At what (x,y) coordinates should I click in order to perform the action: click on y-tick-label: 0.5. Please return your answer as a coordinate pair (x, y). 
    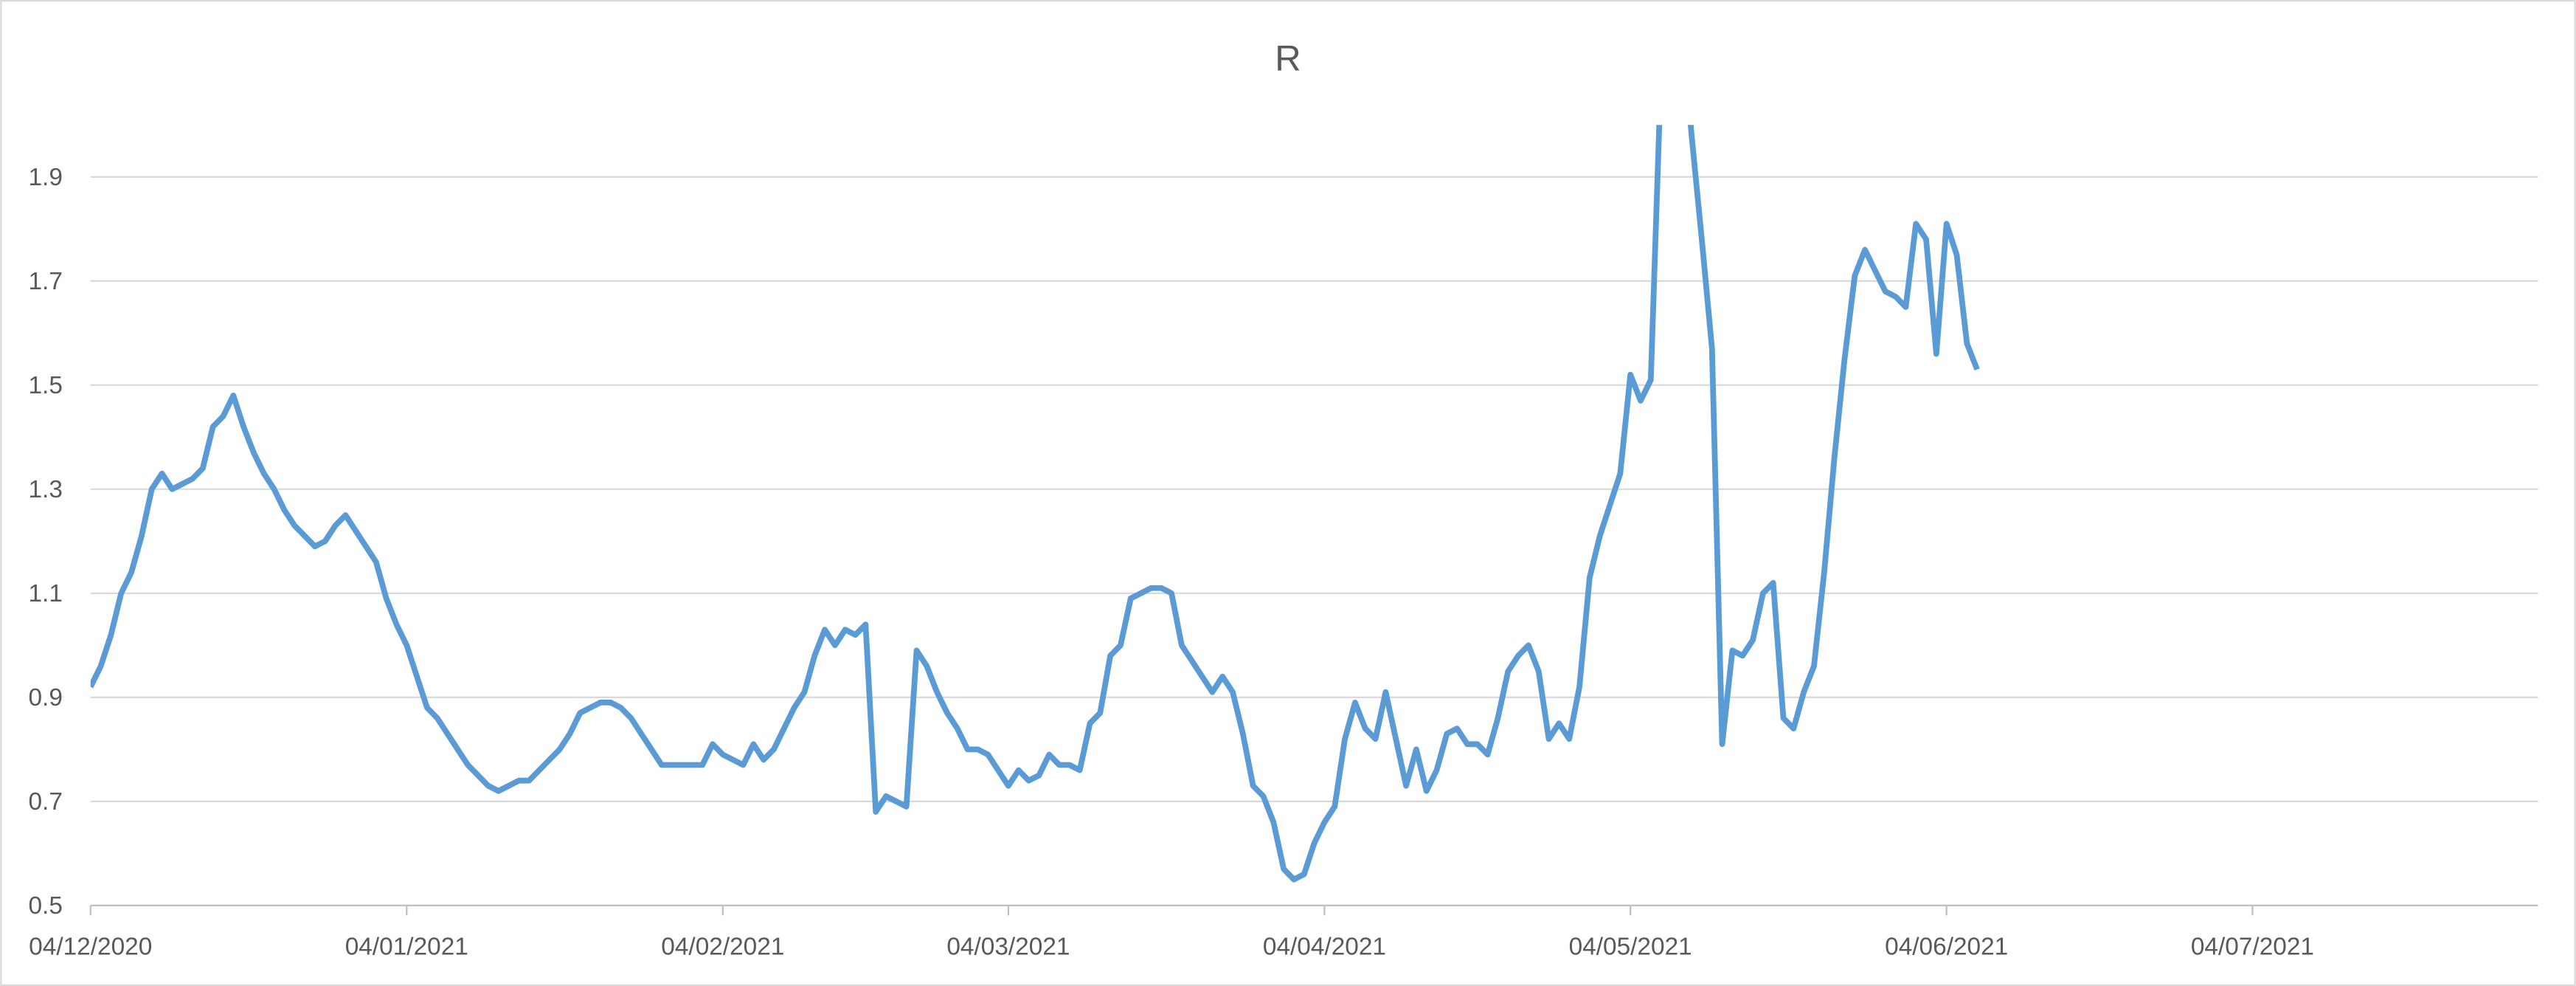
    Looking at the image, I should click on (45, 906).